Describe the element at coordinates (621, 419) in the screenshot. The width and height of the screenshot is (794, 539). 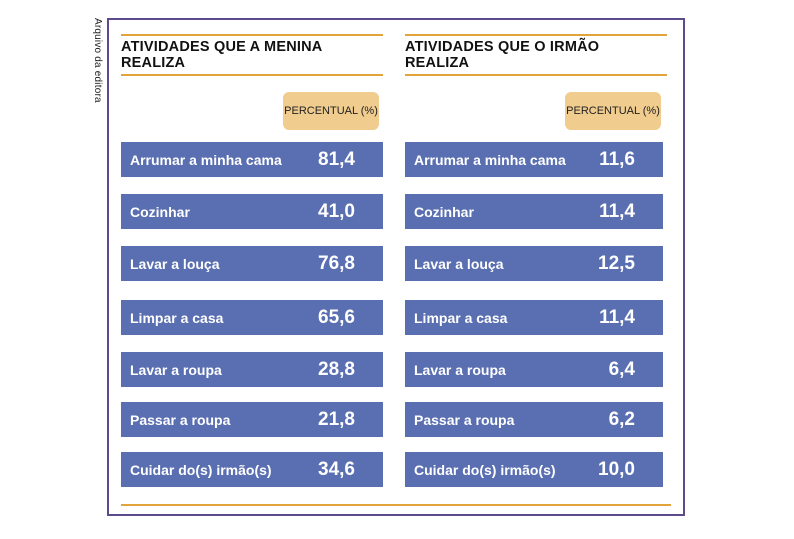
I see `row-value: 6,2` at that location.